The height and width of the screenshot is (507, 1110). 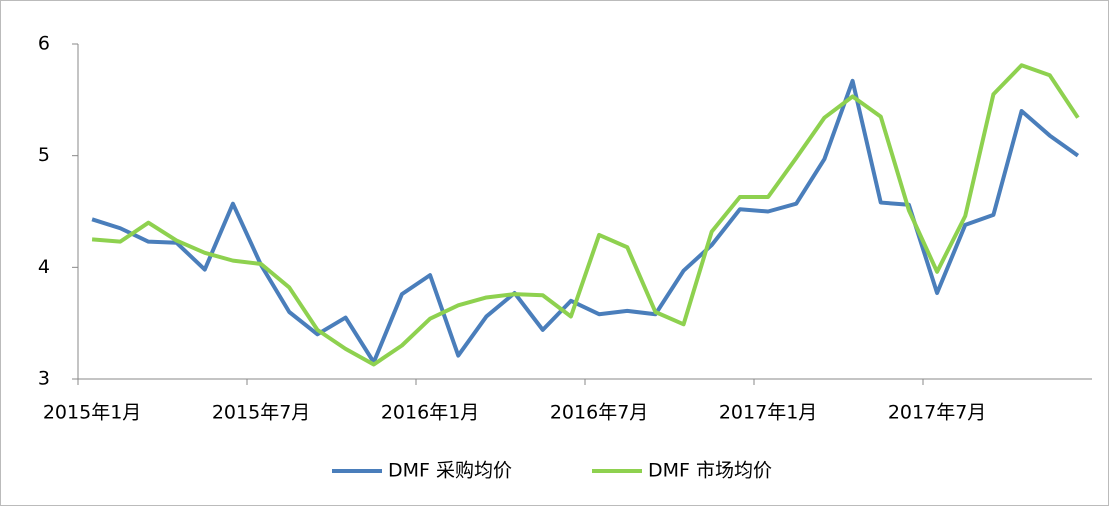 What do you see at coordinates (937, 413) in the screenshot?
I see `x-tick-label: 2017年7月` at bounding box center [937, 413].